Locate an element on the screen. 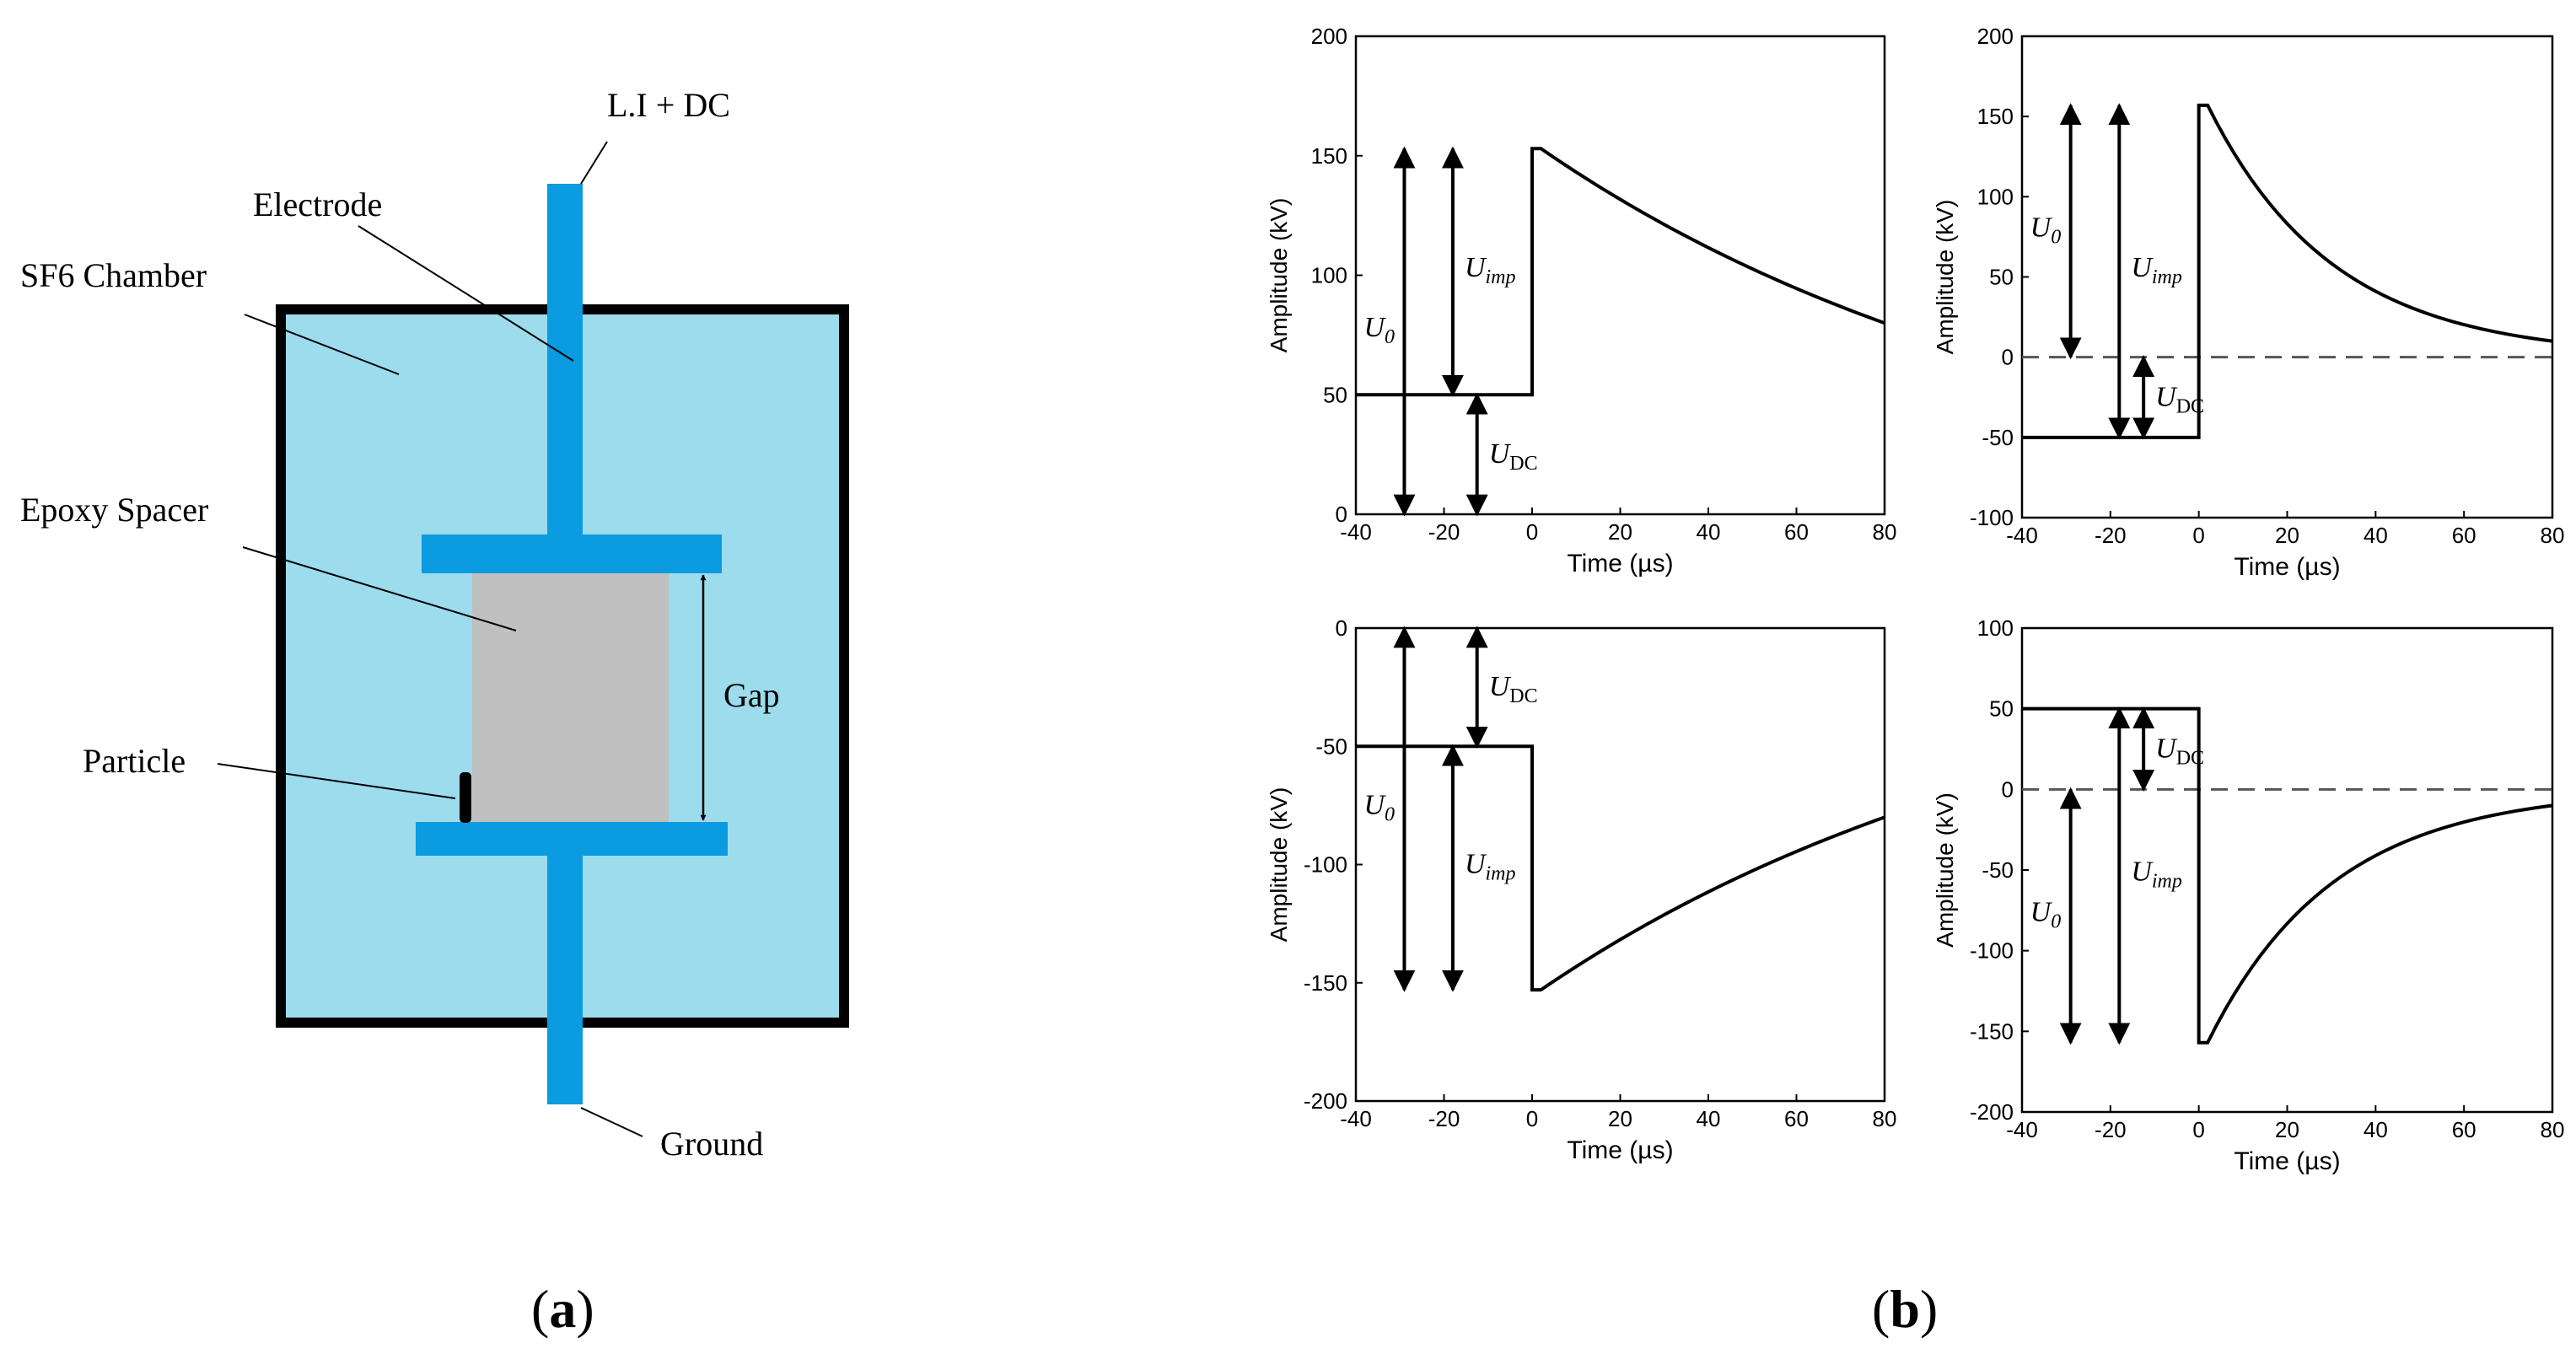 Image resolution: width=2576 pixels, height=1359 pixels. particle-label: Particle is located at coordinates (134, 761).